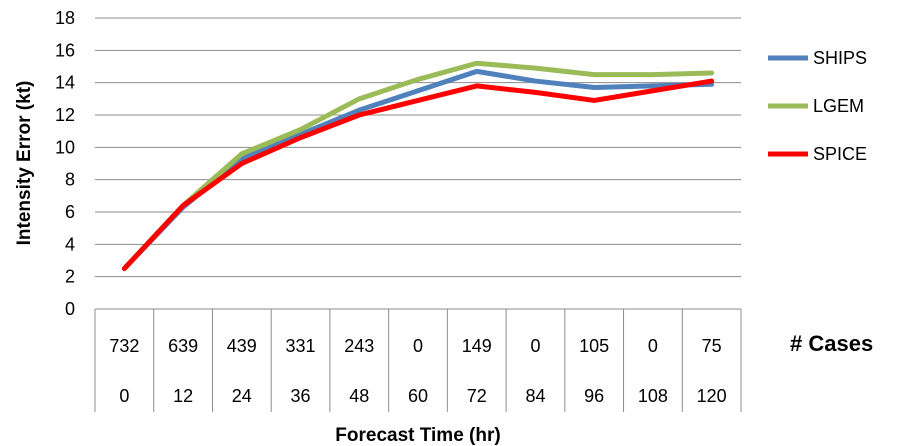 The height and width of the screenshot is (446, 903). Describe the element at coordinates (65, 18) in the screenshot. I see `y-tick-label: 18` at that location.